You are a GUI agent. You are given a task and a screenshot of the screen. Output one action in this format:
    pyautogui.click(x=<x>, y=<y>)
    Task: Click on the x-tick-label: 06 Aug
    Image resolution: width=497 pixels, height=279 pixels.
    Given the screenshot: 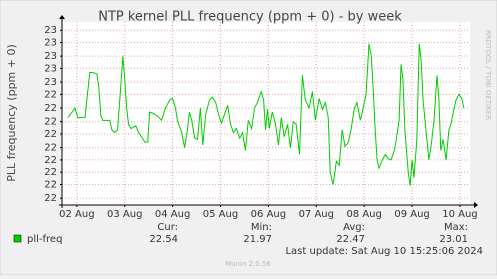 What is the action you would take?
    pyautogui.click(x=268, y=214)
    